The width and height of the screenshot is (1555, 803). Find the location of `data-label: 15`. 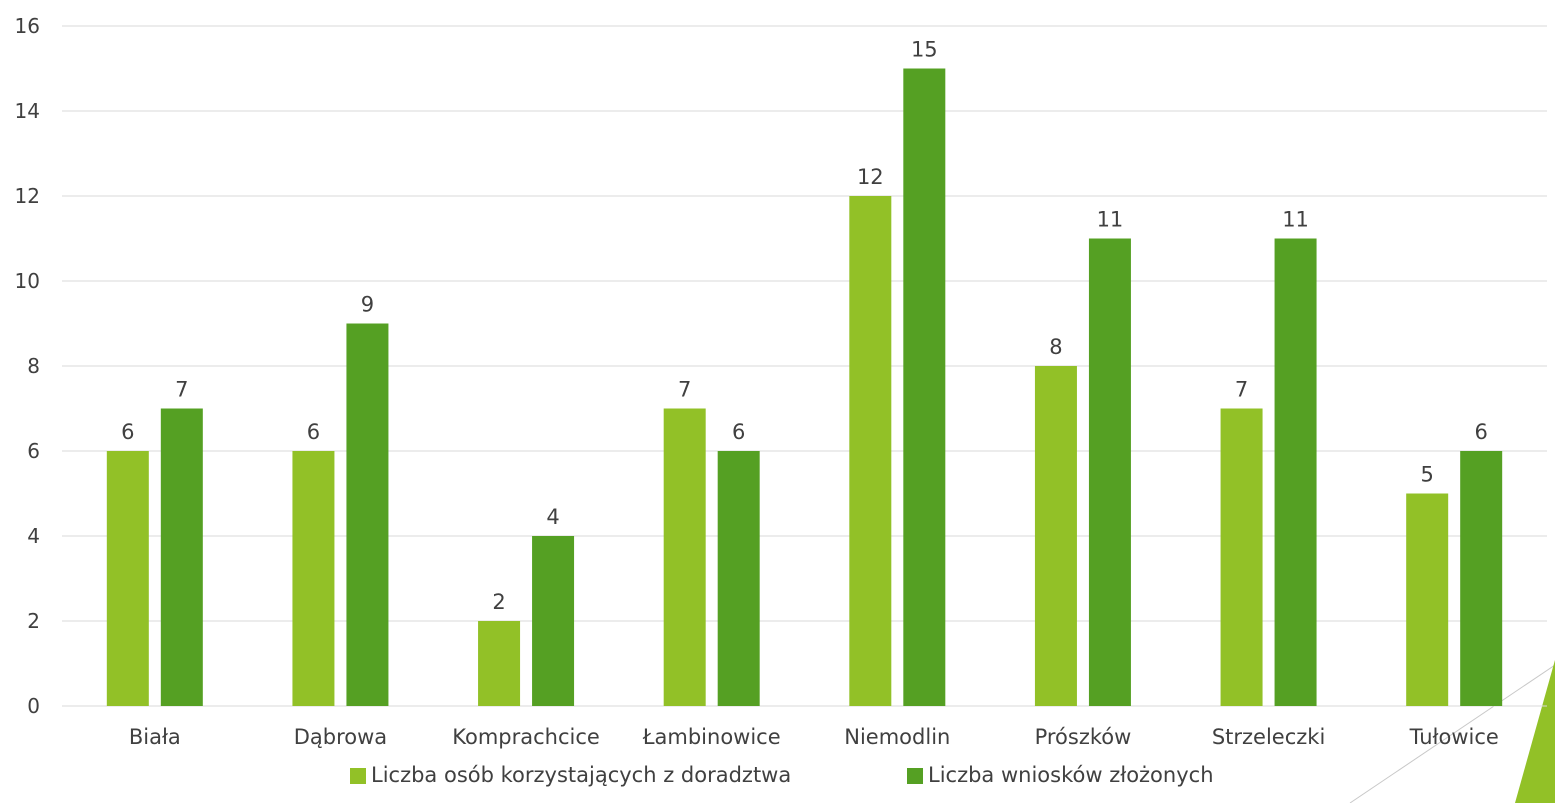

data-label: 15 is located at coordinates (924, 50).